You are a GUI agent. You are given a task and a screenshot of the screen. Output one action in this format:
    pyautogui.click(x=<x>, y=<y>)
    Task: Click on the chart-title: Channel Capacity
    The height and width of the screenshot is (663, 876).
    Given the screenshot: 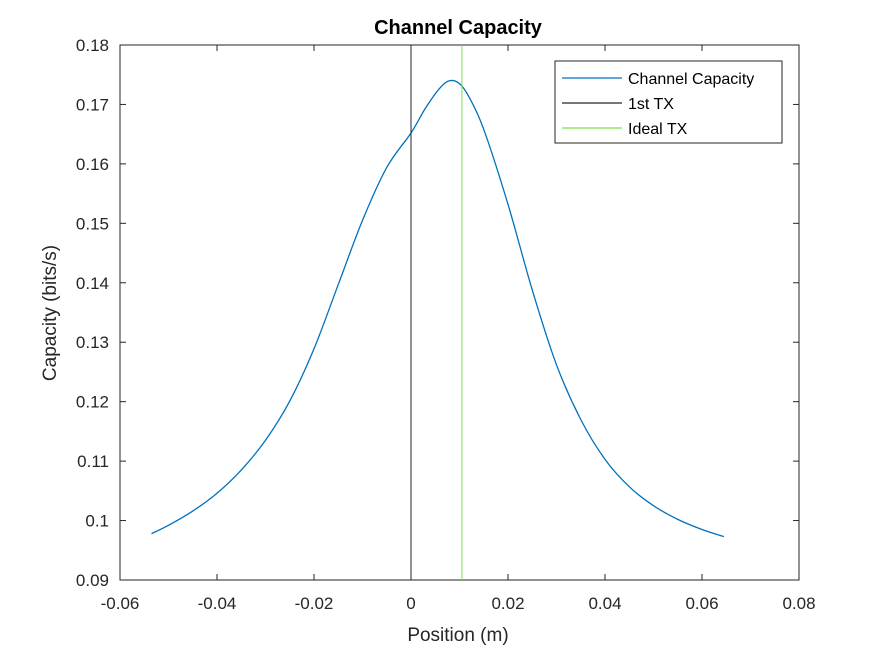 What is the action you would take?
    pyautogui.click(x=458, y=28)
    